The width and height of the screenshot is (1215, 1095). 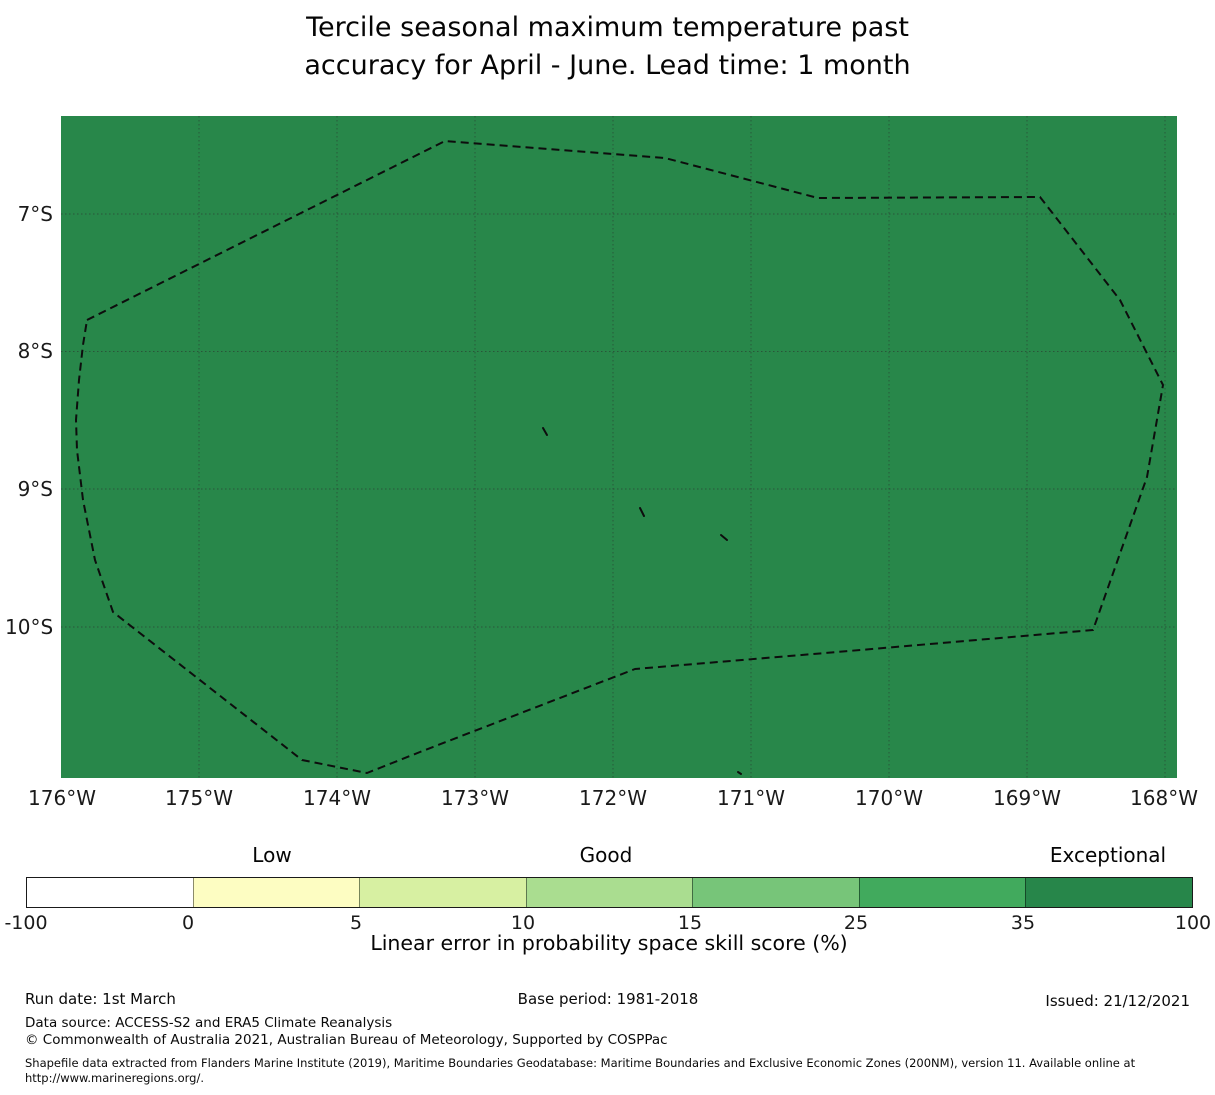 I want to click on colorbar-category-low: Low, so click(x=272, y=855).